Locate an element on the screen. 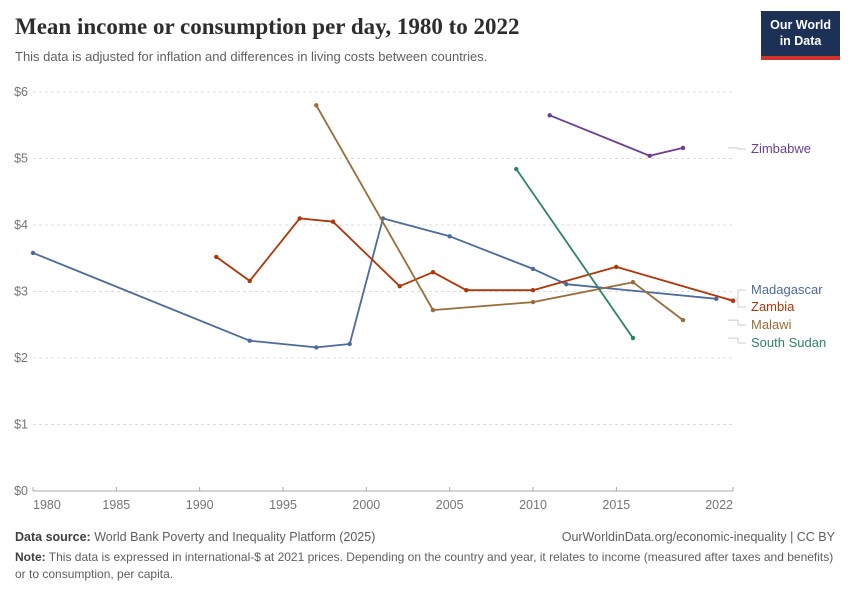 Image resolution: width=850 pixels, height=600 pixels. series-zimbabwe: Zimbabwe is located at coordinates (679, 135).